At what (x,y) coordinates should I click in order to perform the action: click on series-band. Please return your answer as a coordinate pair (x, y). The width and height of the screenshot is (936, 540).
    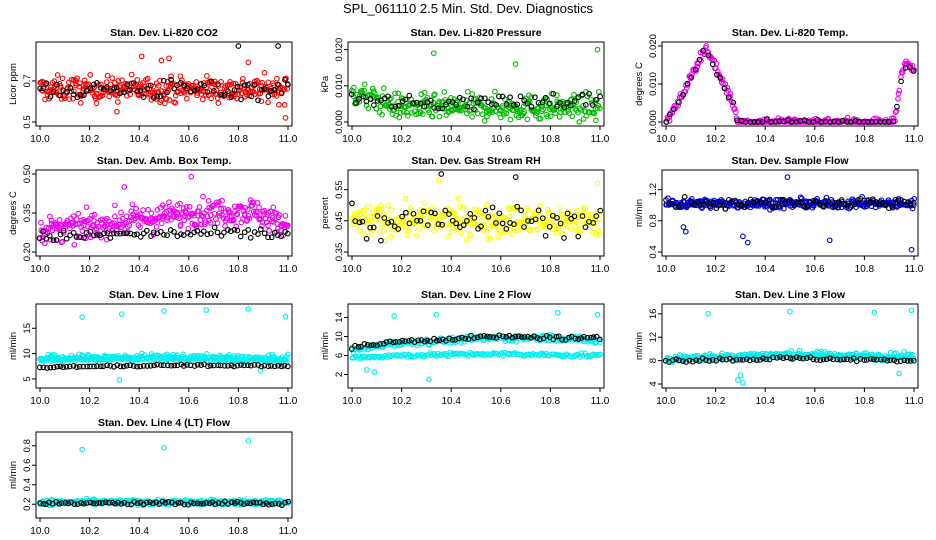
    Looking at the image, I should click on (476, 355).